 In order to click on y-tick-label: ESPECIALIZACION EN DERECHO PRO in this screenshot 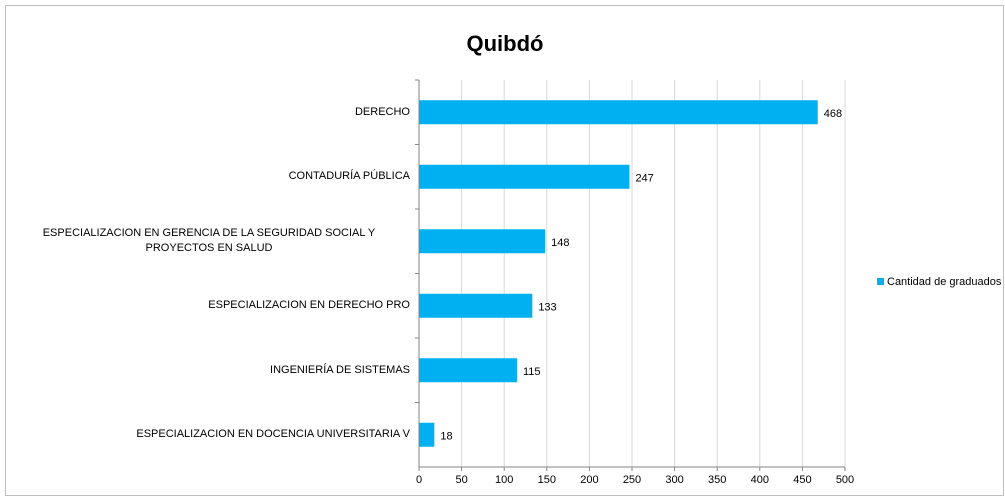, I will do `click(209, 305)`.